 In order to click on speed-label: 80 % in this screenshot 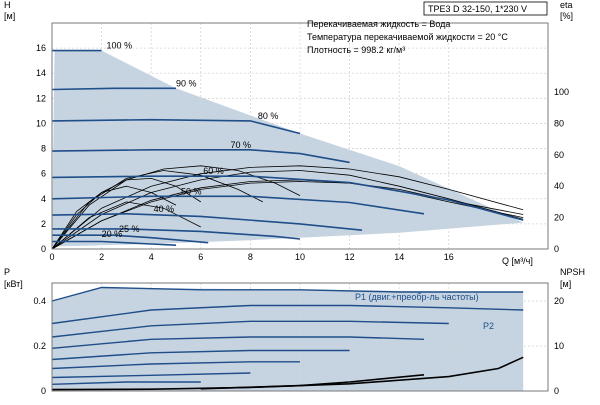, I will do `click(268, 116)`.